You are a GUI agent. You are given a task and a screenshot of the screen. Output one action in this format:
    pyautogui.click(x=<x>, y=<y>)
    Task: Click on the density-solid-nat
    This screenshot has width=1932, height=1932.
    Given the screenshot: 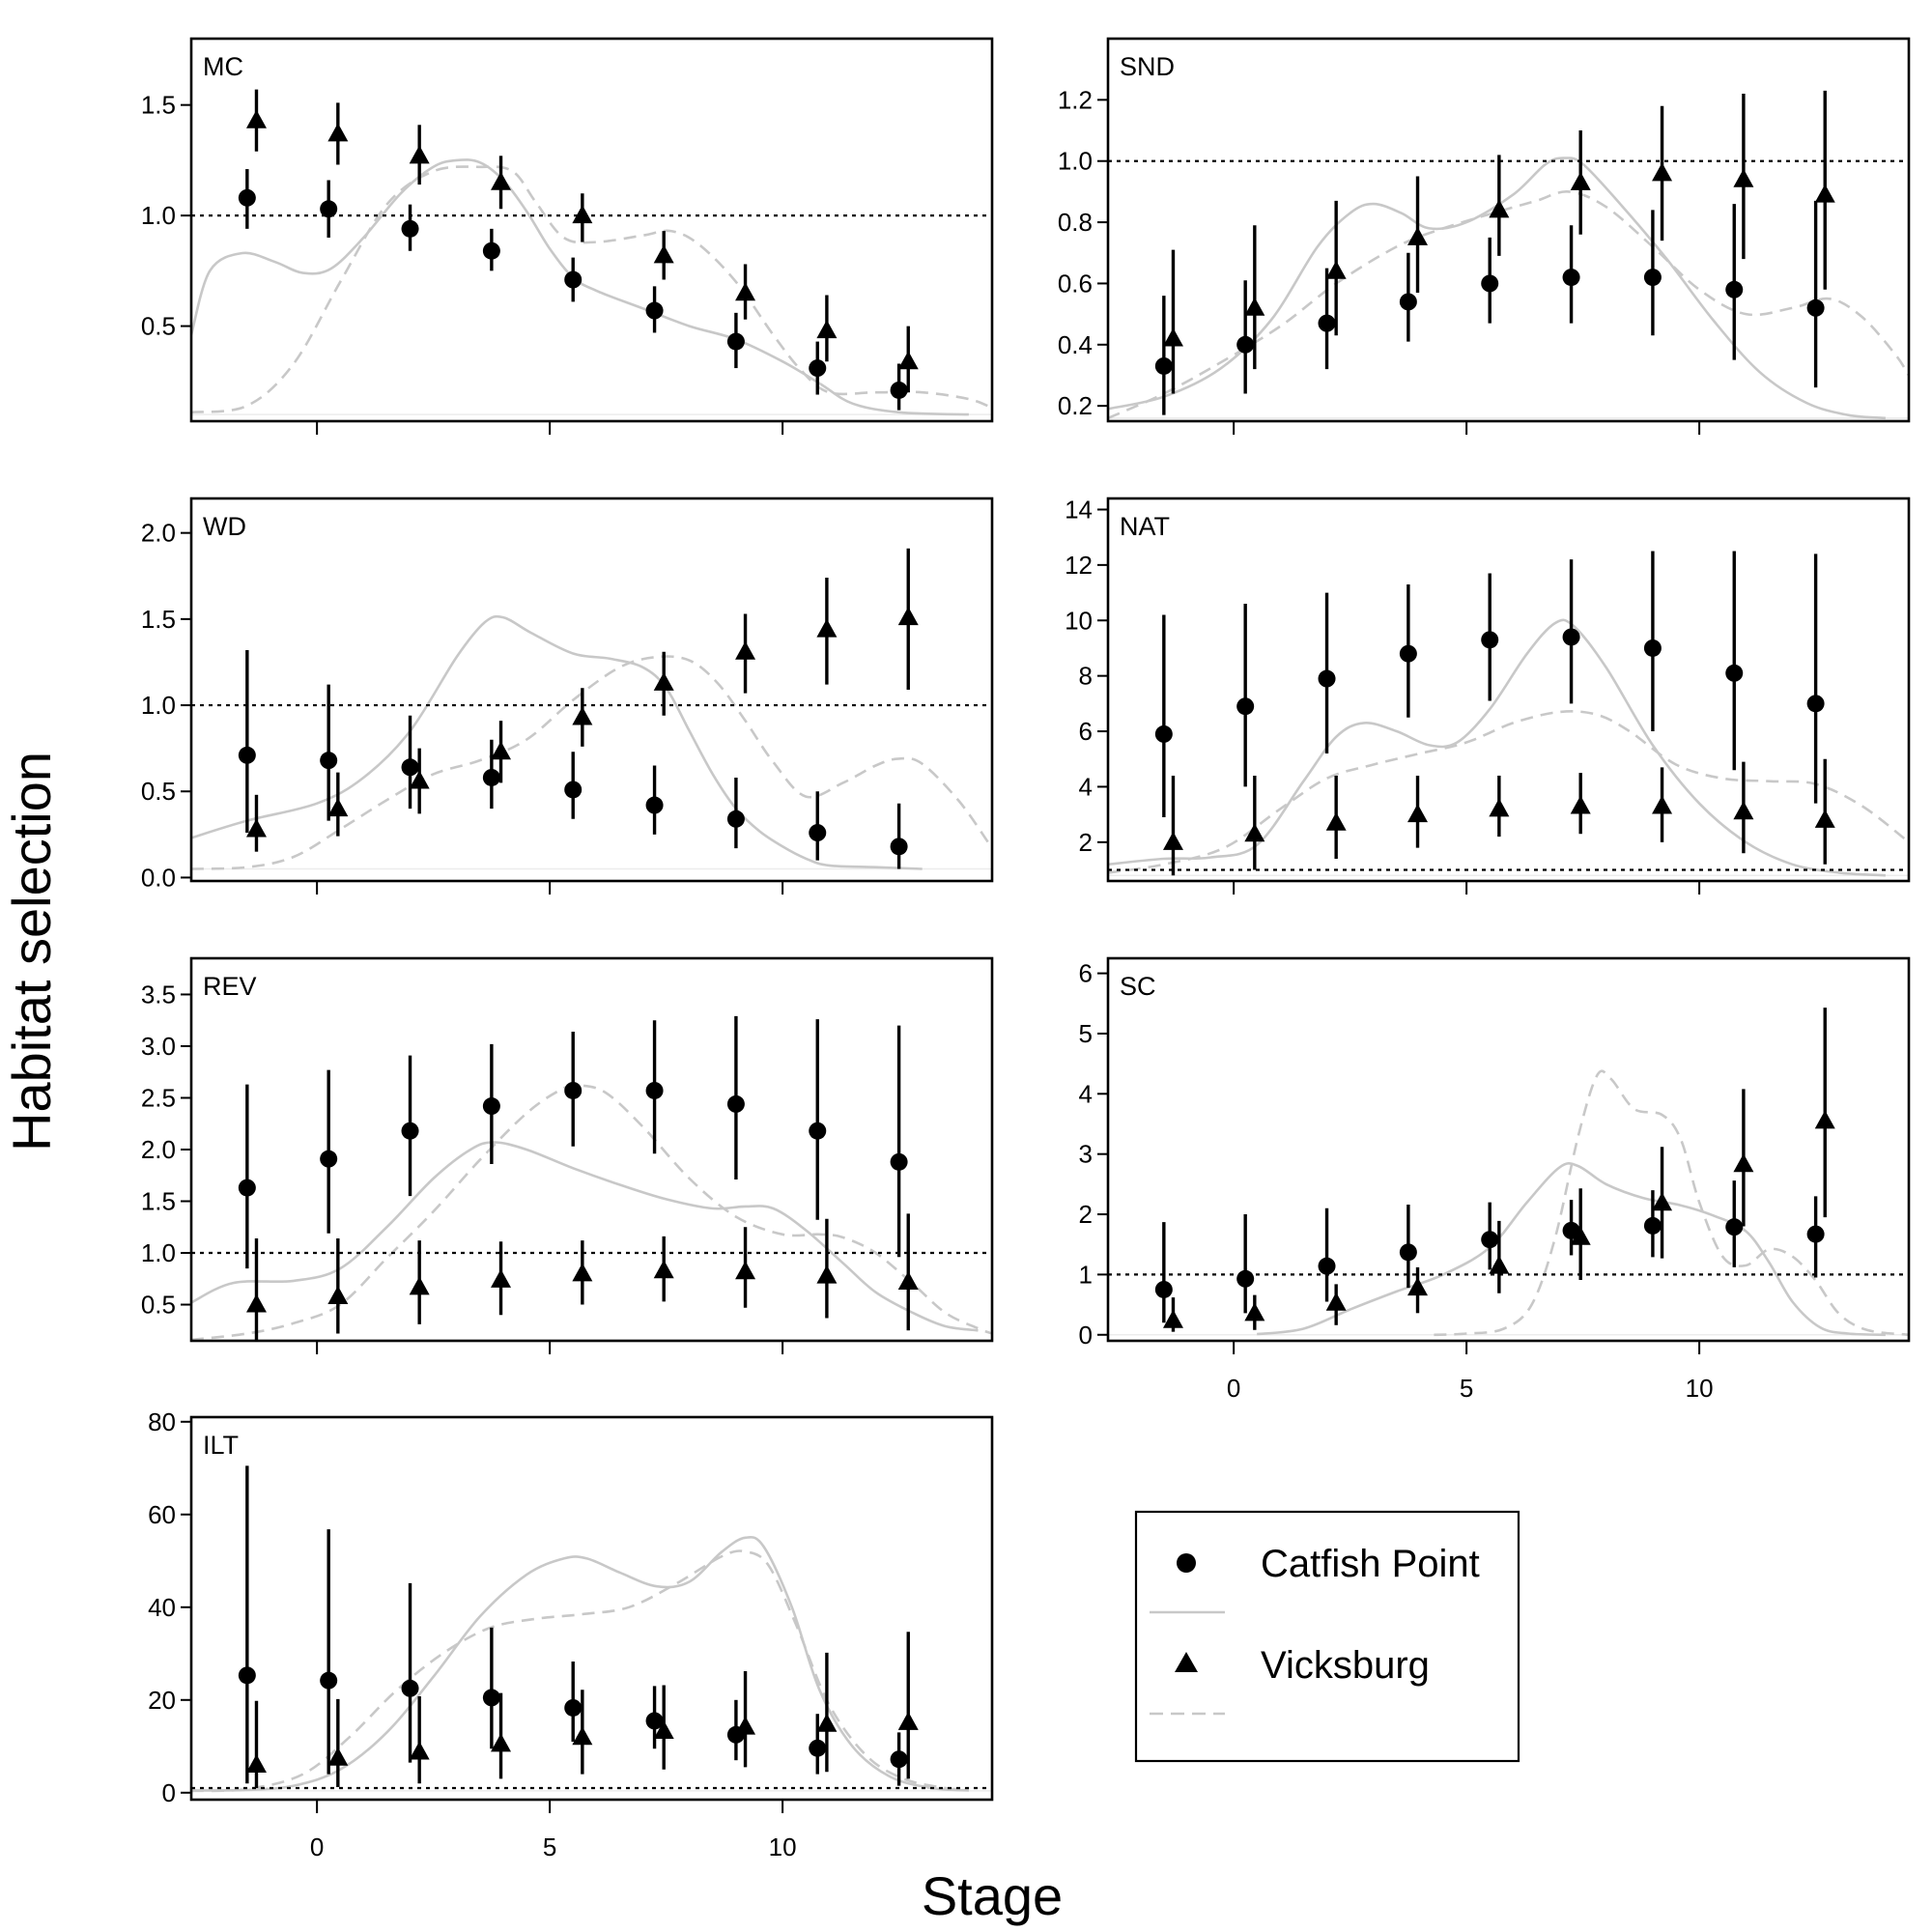 What is the action you would take?
    pyautogui.click(x=1497, y=747)
    